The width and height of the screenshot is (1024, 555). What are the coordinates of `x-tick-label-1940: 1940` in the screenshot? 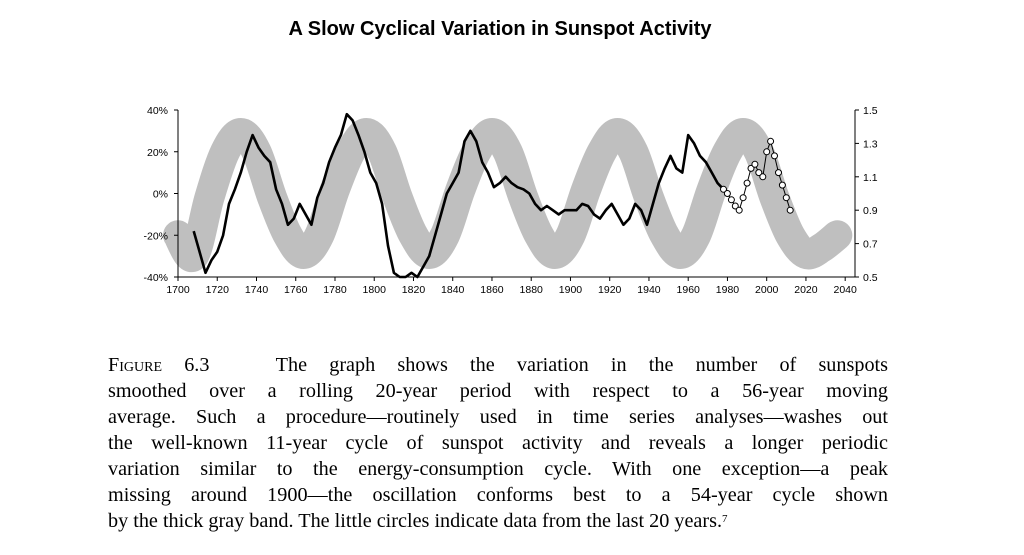 It's located at (649, 290).